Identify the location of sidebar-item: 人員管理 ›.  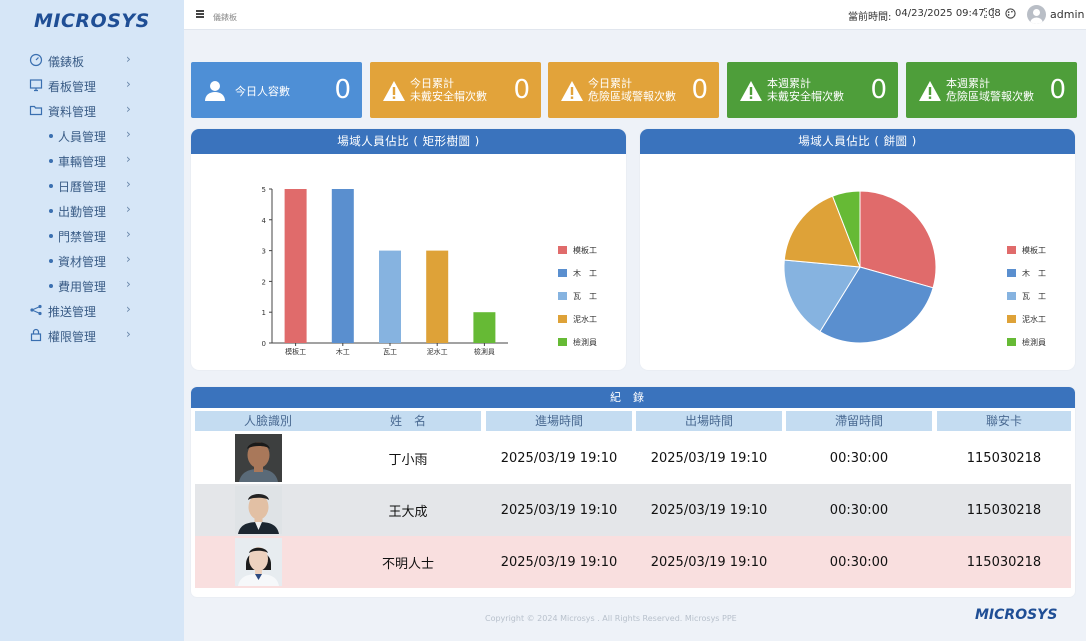
(92, 135).